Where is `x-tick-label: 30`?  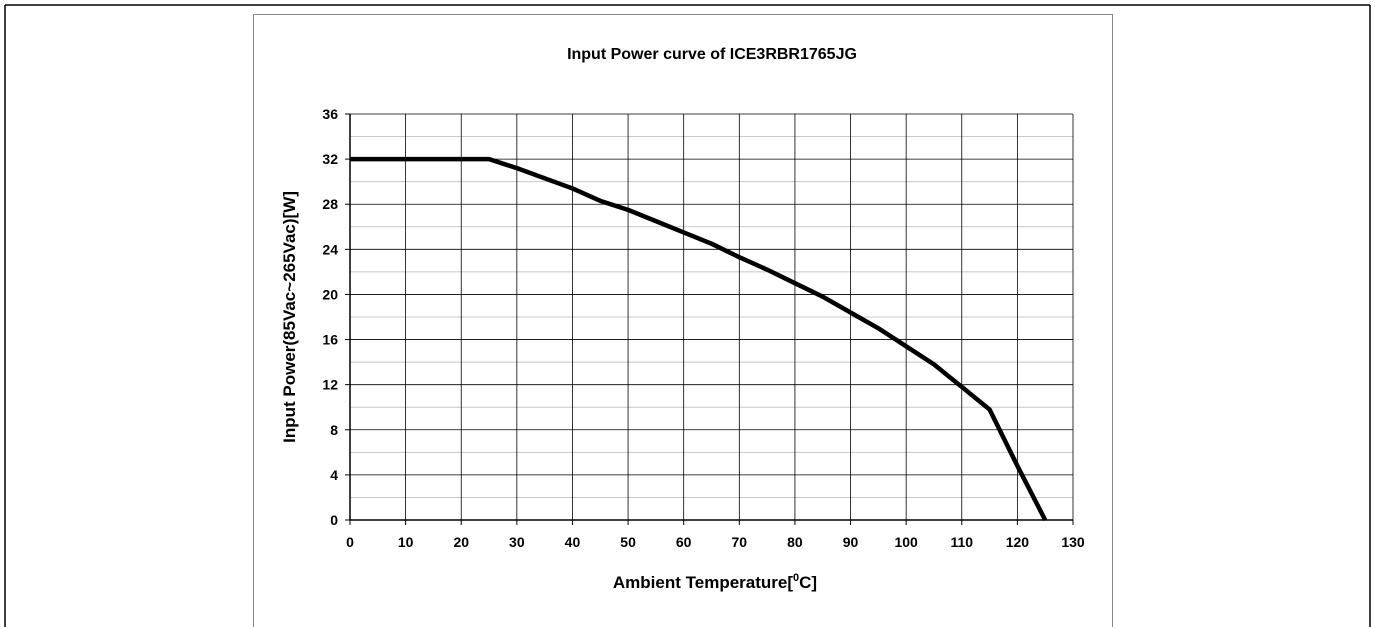
x-tick-label: 30 is located at coordinates (517, 542).